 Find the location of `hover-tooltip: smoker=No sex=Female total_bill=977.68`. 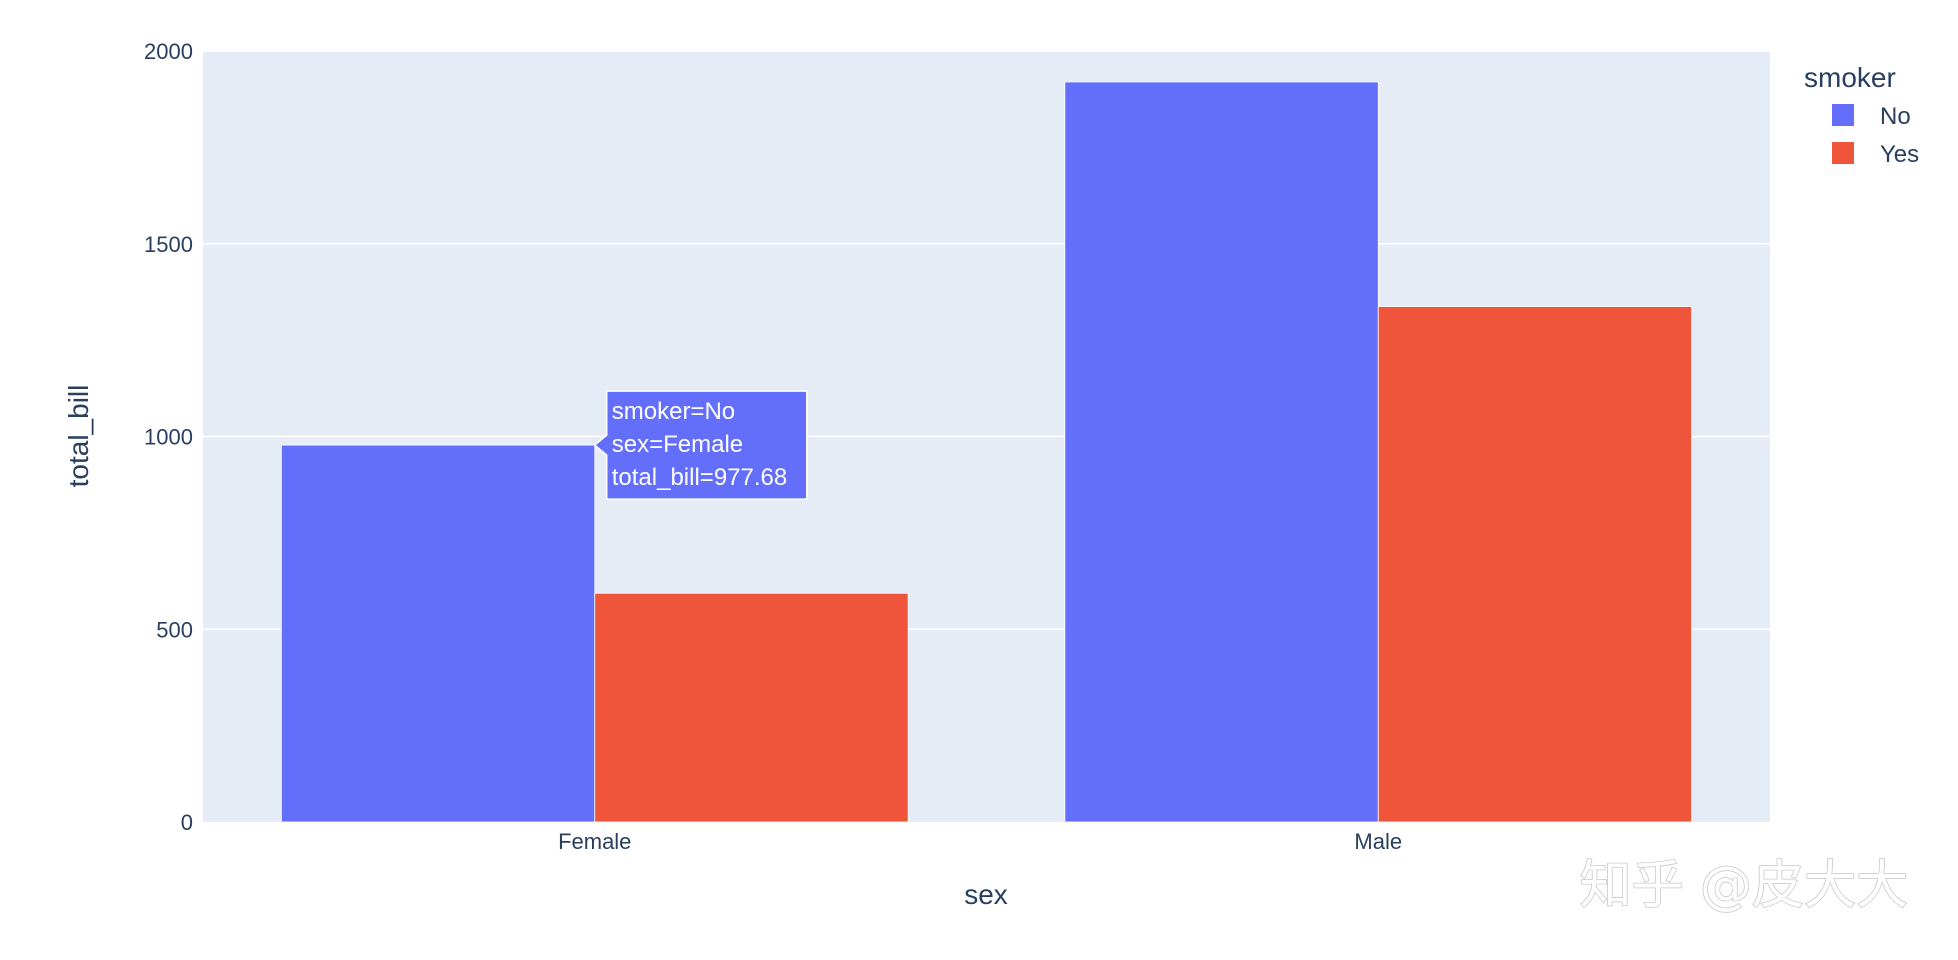

hover-tooltip: smoker=No sex=Female total_bill=977.68 is located at coordinates (700, 445).